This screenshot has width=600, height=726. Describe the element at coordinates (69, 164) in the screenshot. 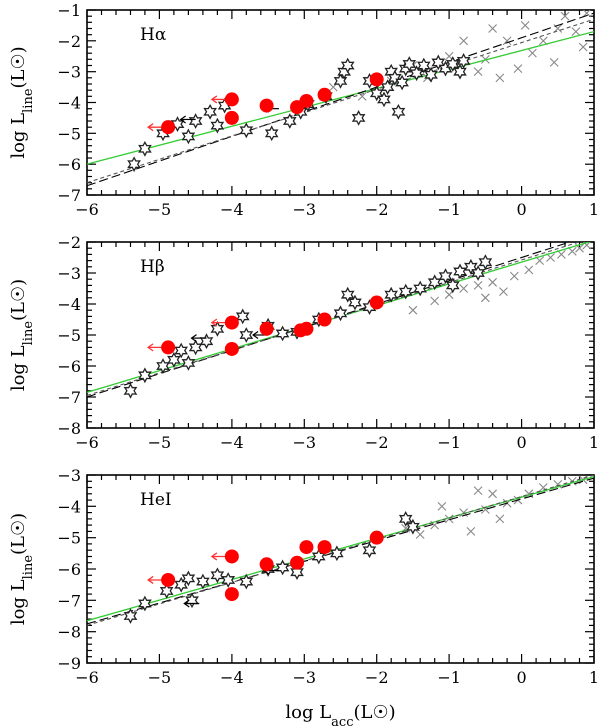

I see `y-tick-label: −6` at that location.